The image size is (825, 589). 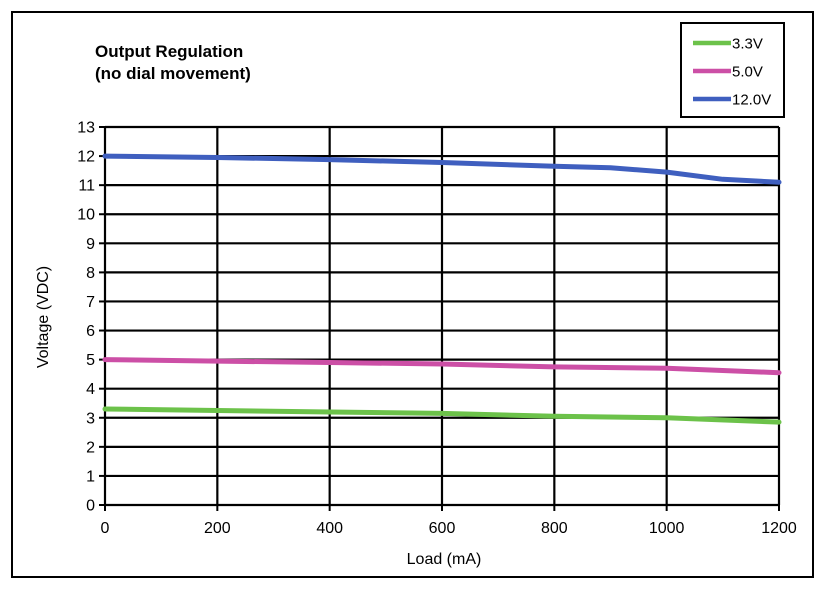 I want to click on x-axis-title: Load (mA), so click(x=444, y=559).